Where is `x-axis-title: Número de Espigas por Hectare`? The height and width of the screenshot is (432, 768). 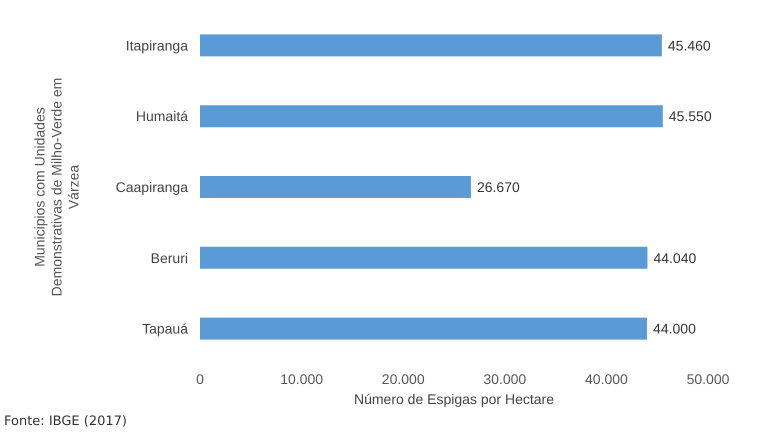 x-axis-title: Número de Espigas por Hectare is located at coordinates (454, 399).